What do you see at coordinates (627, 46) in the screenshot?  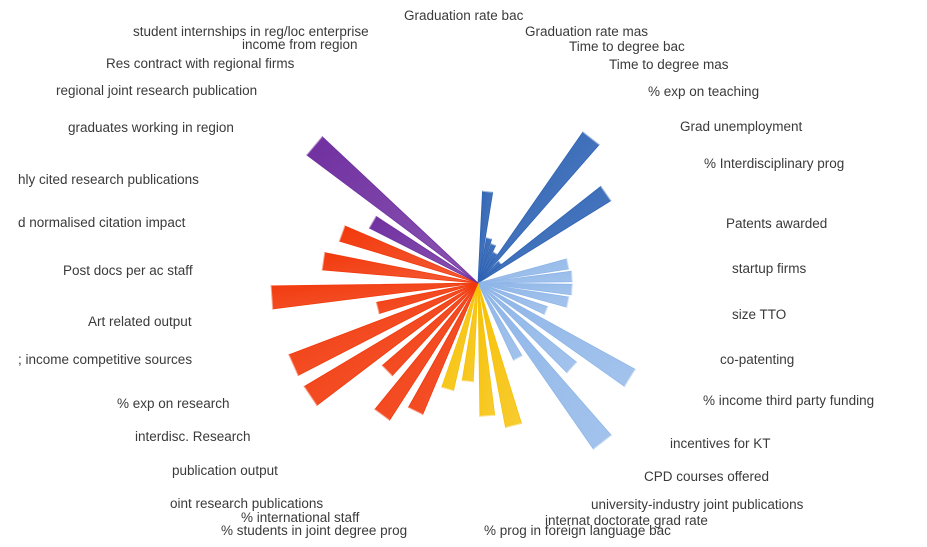 I see `label-time-to-degree-bac: Time to degree bac` at bounding box center [627, 46].